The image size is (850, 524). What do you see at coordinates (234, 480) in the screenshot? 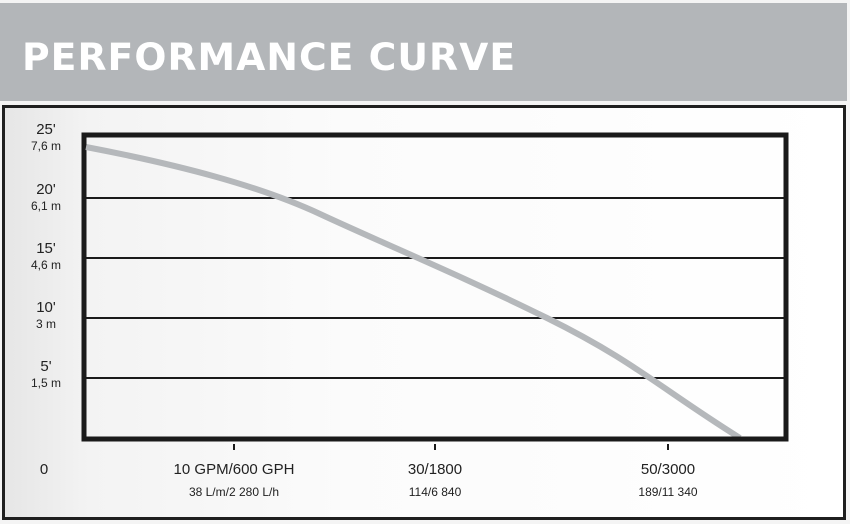
I see `x-tick-10: 10 GPM/600 GPH 38 L/m/2 280 L/h` at bounding box center [234, 480].